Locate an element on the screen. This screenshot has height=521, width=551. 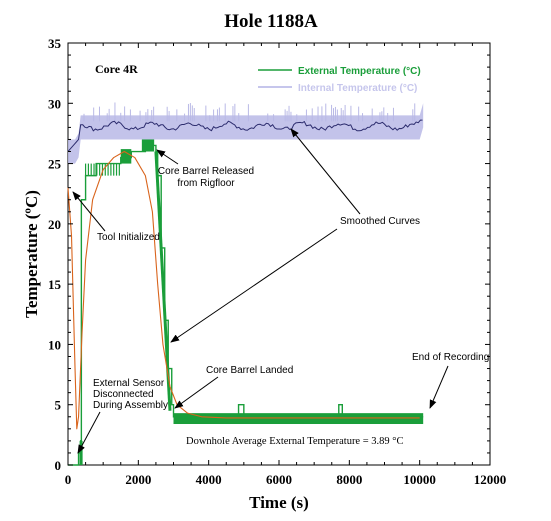
chart-title: Hole 1188A is located at coordinates (271, 21).